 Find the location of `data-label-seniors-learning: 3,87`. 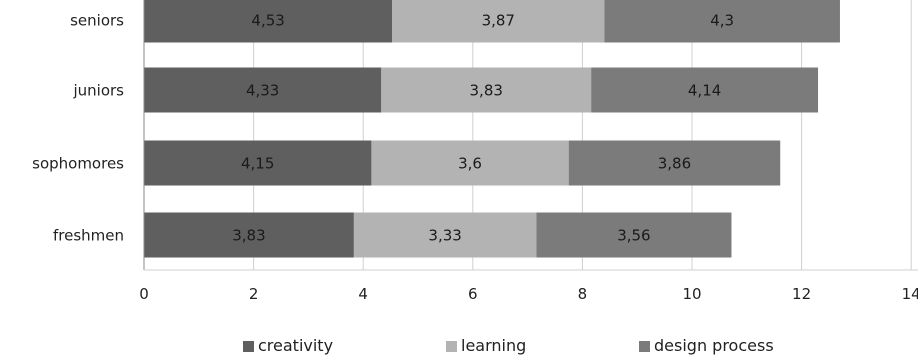

data-label-seniors-learning: 3,87 is located at coordinates (498, 21).